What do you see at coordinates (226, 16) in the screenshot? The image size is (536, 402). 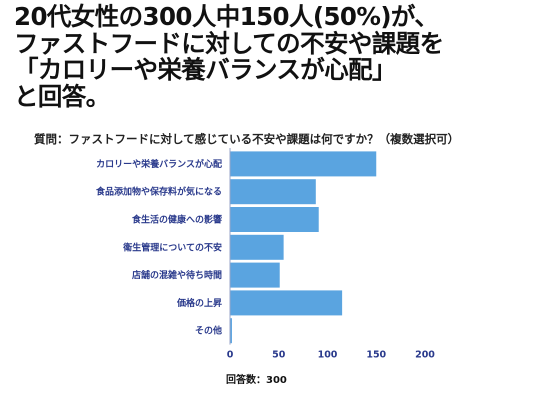 I see `headline-line-1: 20代女性の300人中150人(50%)が、` at bounding box center [226, 16].